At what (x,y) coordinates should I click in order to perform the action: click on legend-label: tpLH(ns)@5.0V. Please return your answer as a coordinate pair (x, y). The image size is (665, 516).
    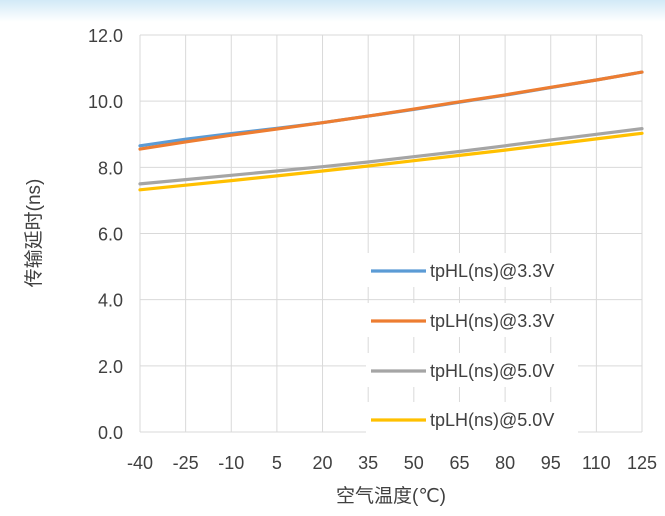
    Looking at the image, I should click on (492, 420).